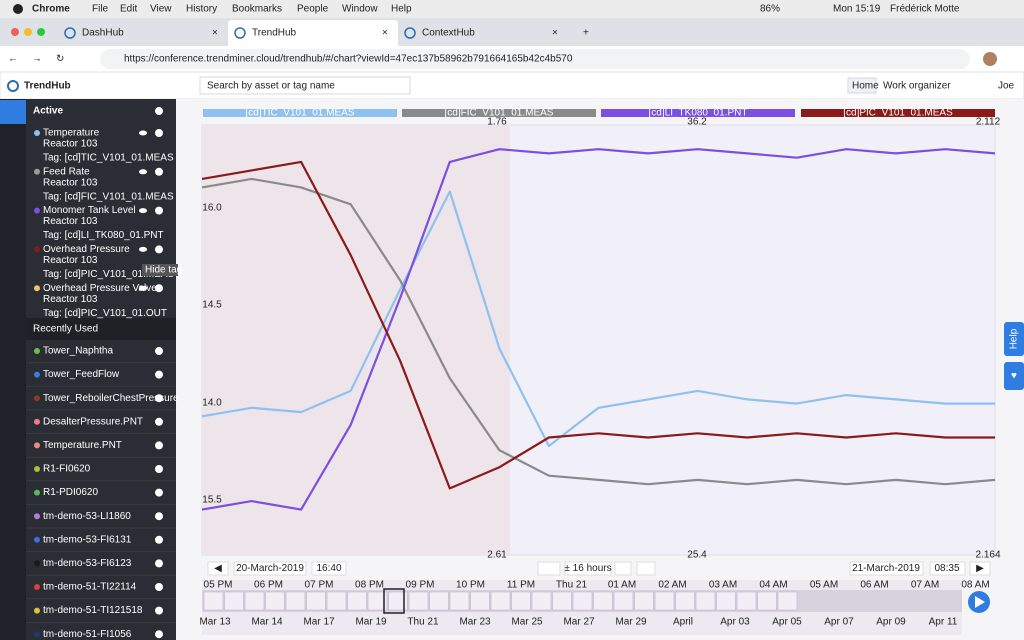 The height and width of the screenshot is (640, 1024). I want to click on menu-bar, so click(512, 9).